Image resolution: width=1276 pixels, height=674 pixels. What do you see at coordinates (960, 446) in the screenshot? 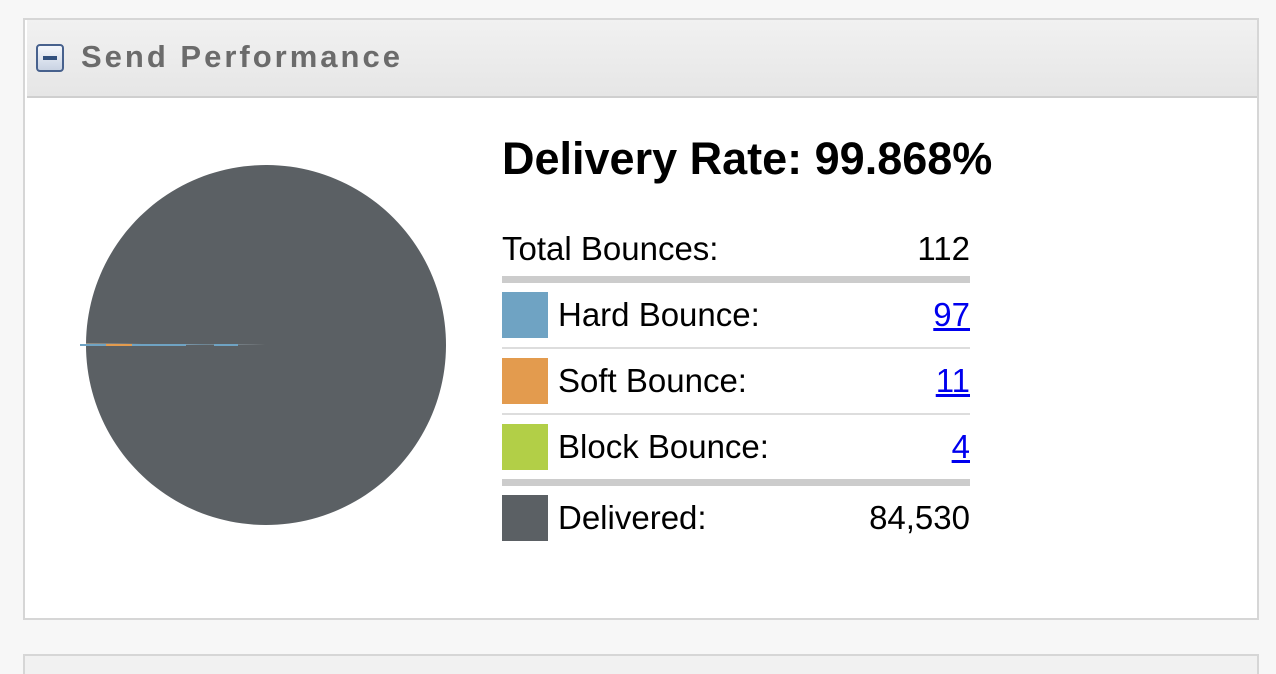
I see `block-bounce-link: 4` at bounding box center [960, 446].